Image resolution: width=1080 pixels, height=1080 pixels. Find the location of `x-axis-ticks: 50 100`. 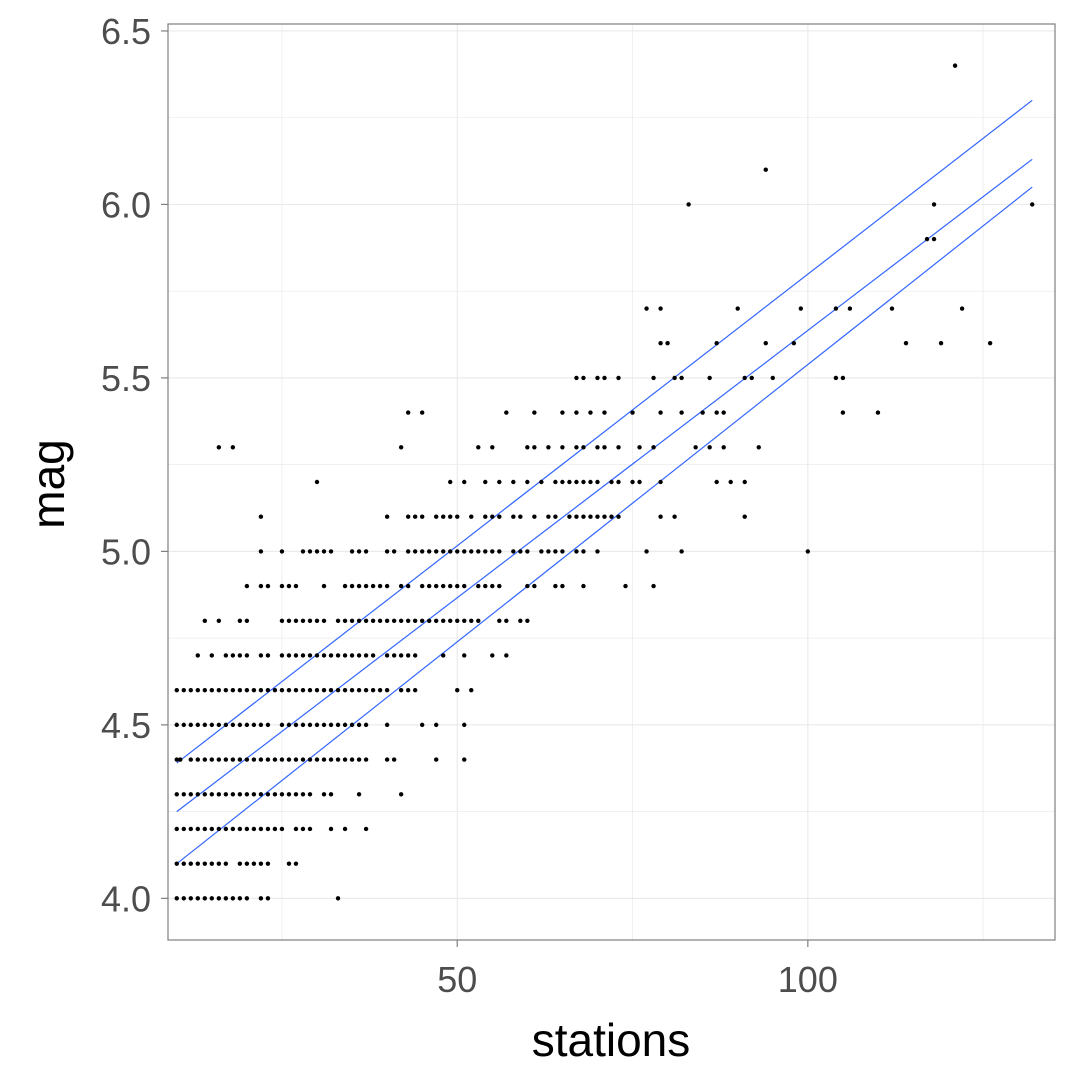

x-axis-ticks: 50 100 is located at coordinates (637, 970).